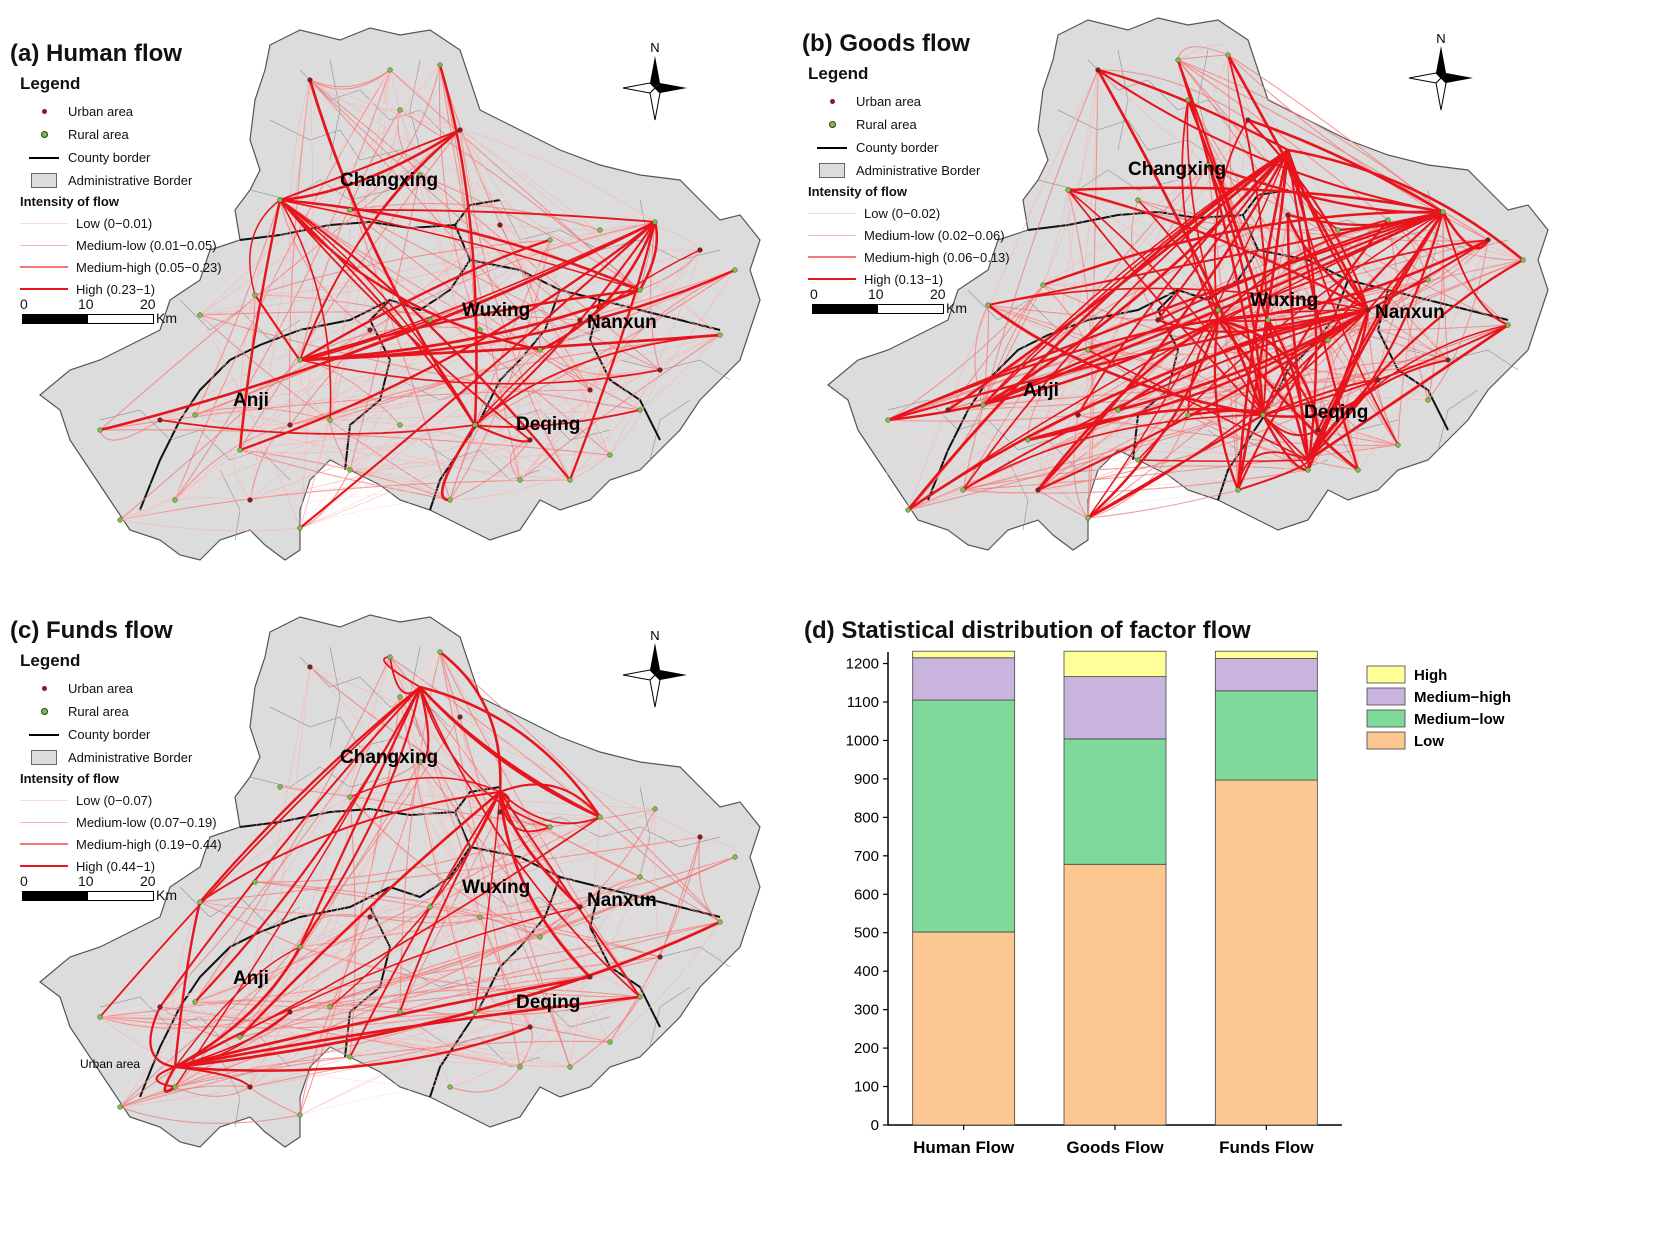 This screenshot has width=1665, height=1240. Describe the element at coordinates (886, 43) in the screenshot. I see `panel-b-title: (b) Goods flow` at that location.